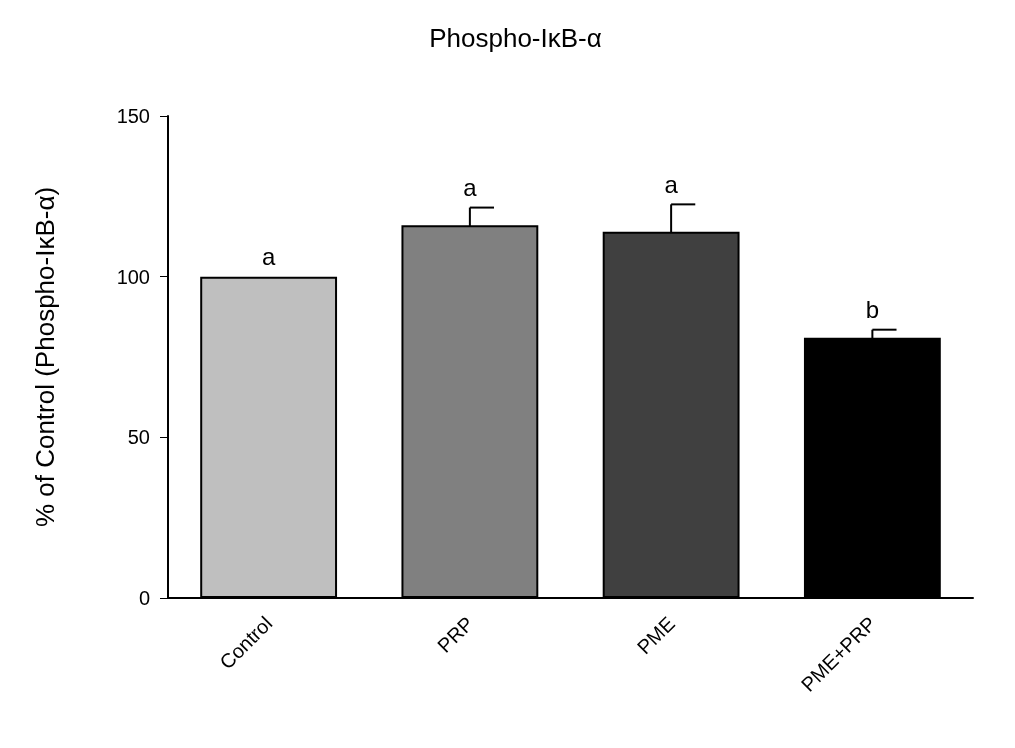 Image resolution: width=1015 pixels, height=748 pixels. I want to click on y-tick-label: 150, so click(133, 116).